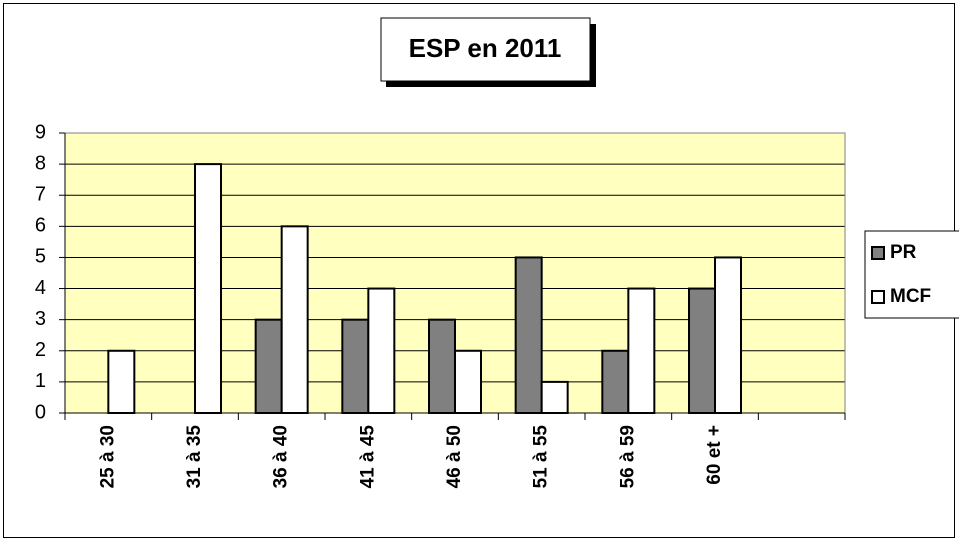 The width and height of the screenshot is (959, 543). What do you see at coordinates (714, 455) in the screenshot?
I see `x-tick-label: 60 et +` at bounding box center [714, 455].